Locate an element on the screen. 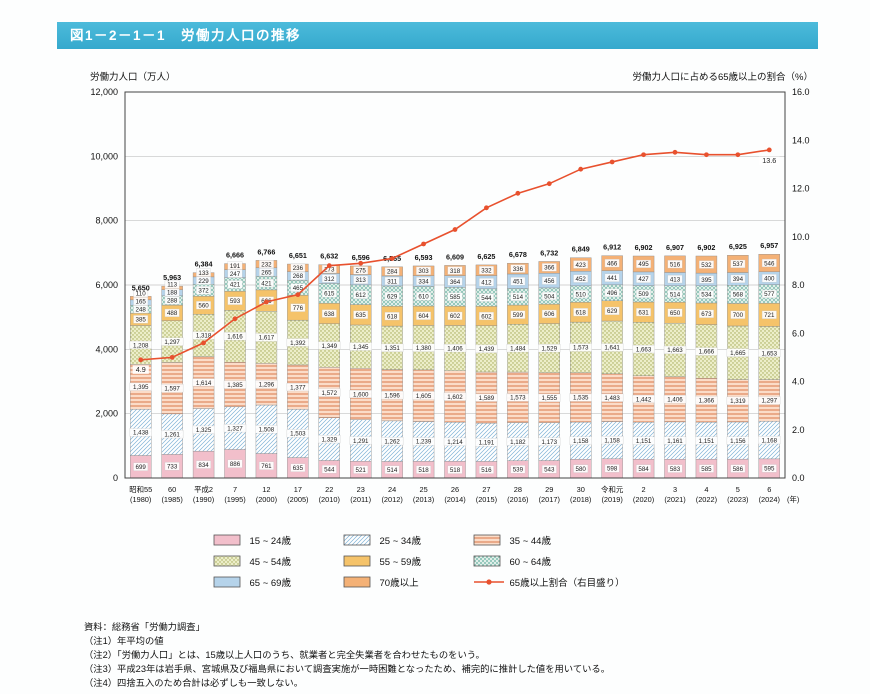  svg-text: 113 is located at coordinates (172, 285).